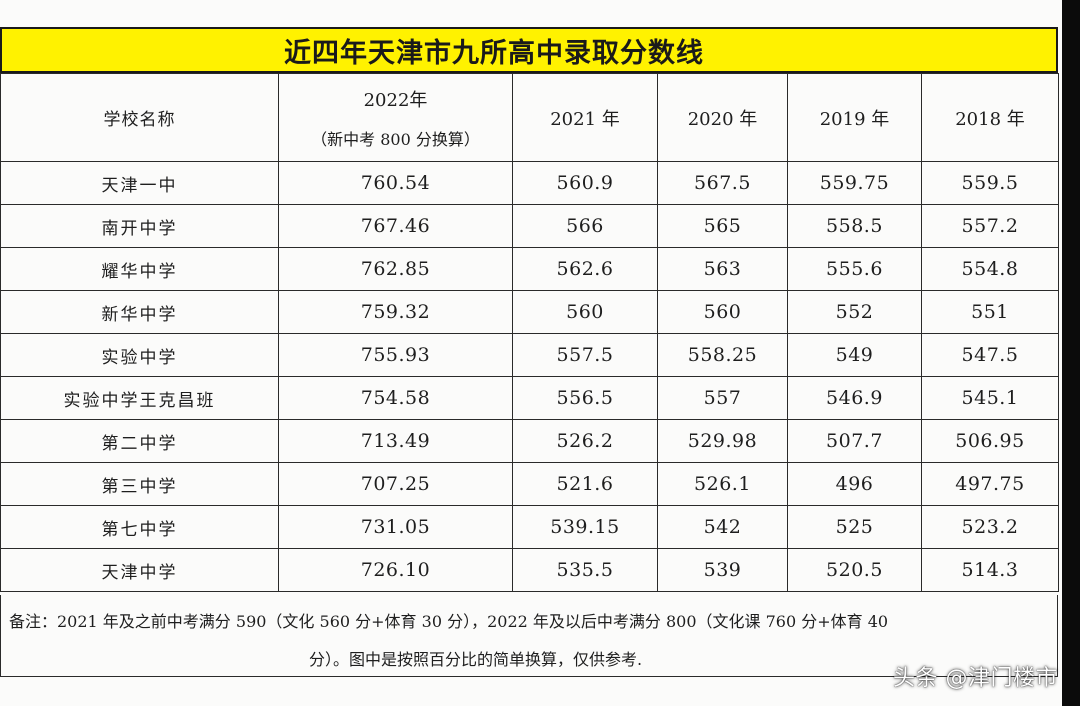  Describe the element at coordinates (990, 226) in the screenshot. I see `score-cell: 557.2` at that location.